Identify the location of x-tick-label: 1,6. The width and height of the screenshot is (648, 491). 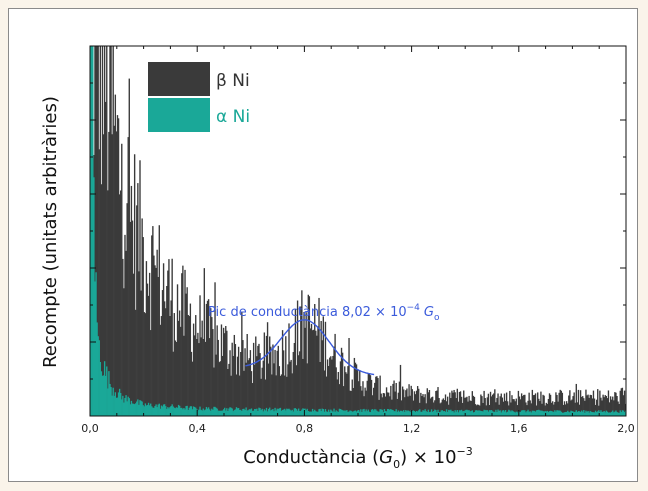
(519, 428).